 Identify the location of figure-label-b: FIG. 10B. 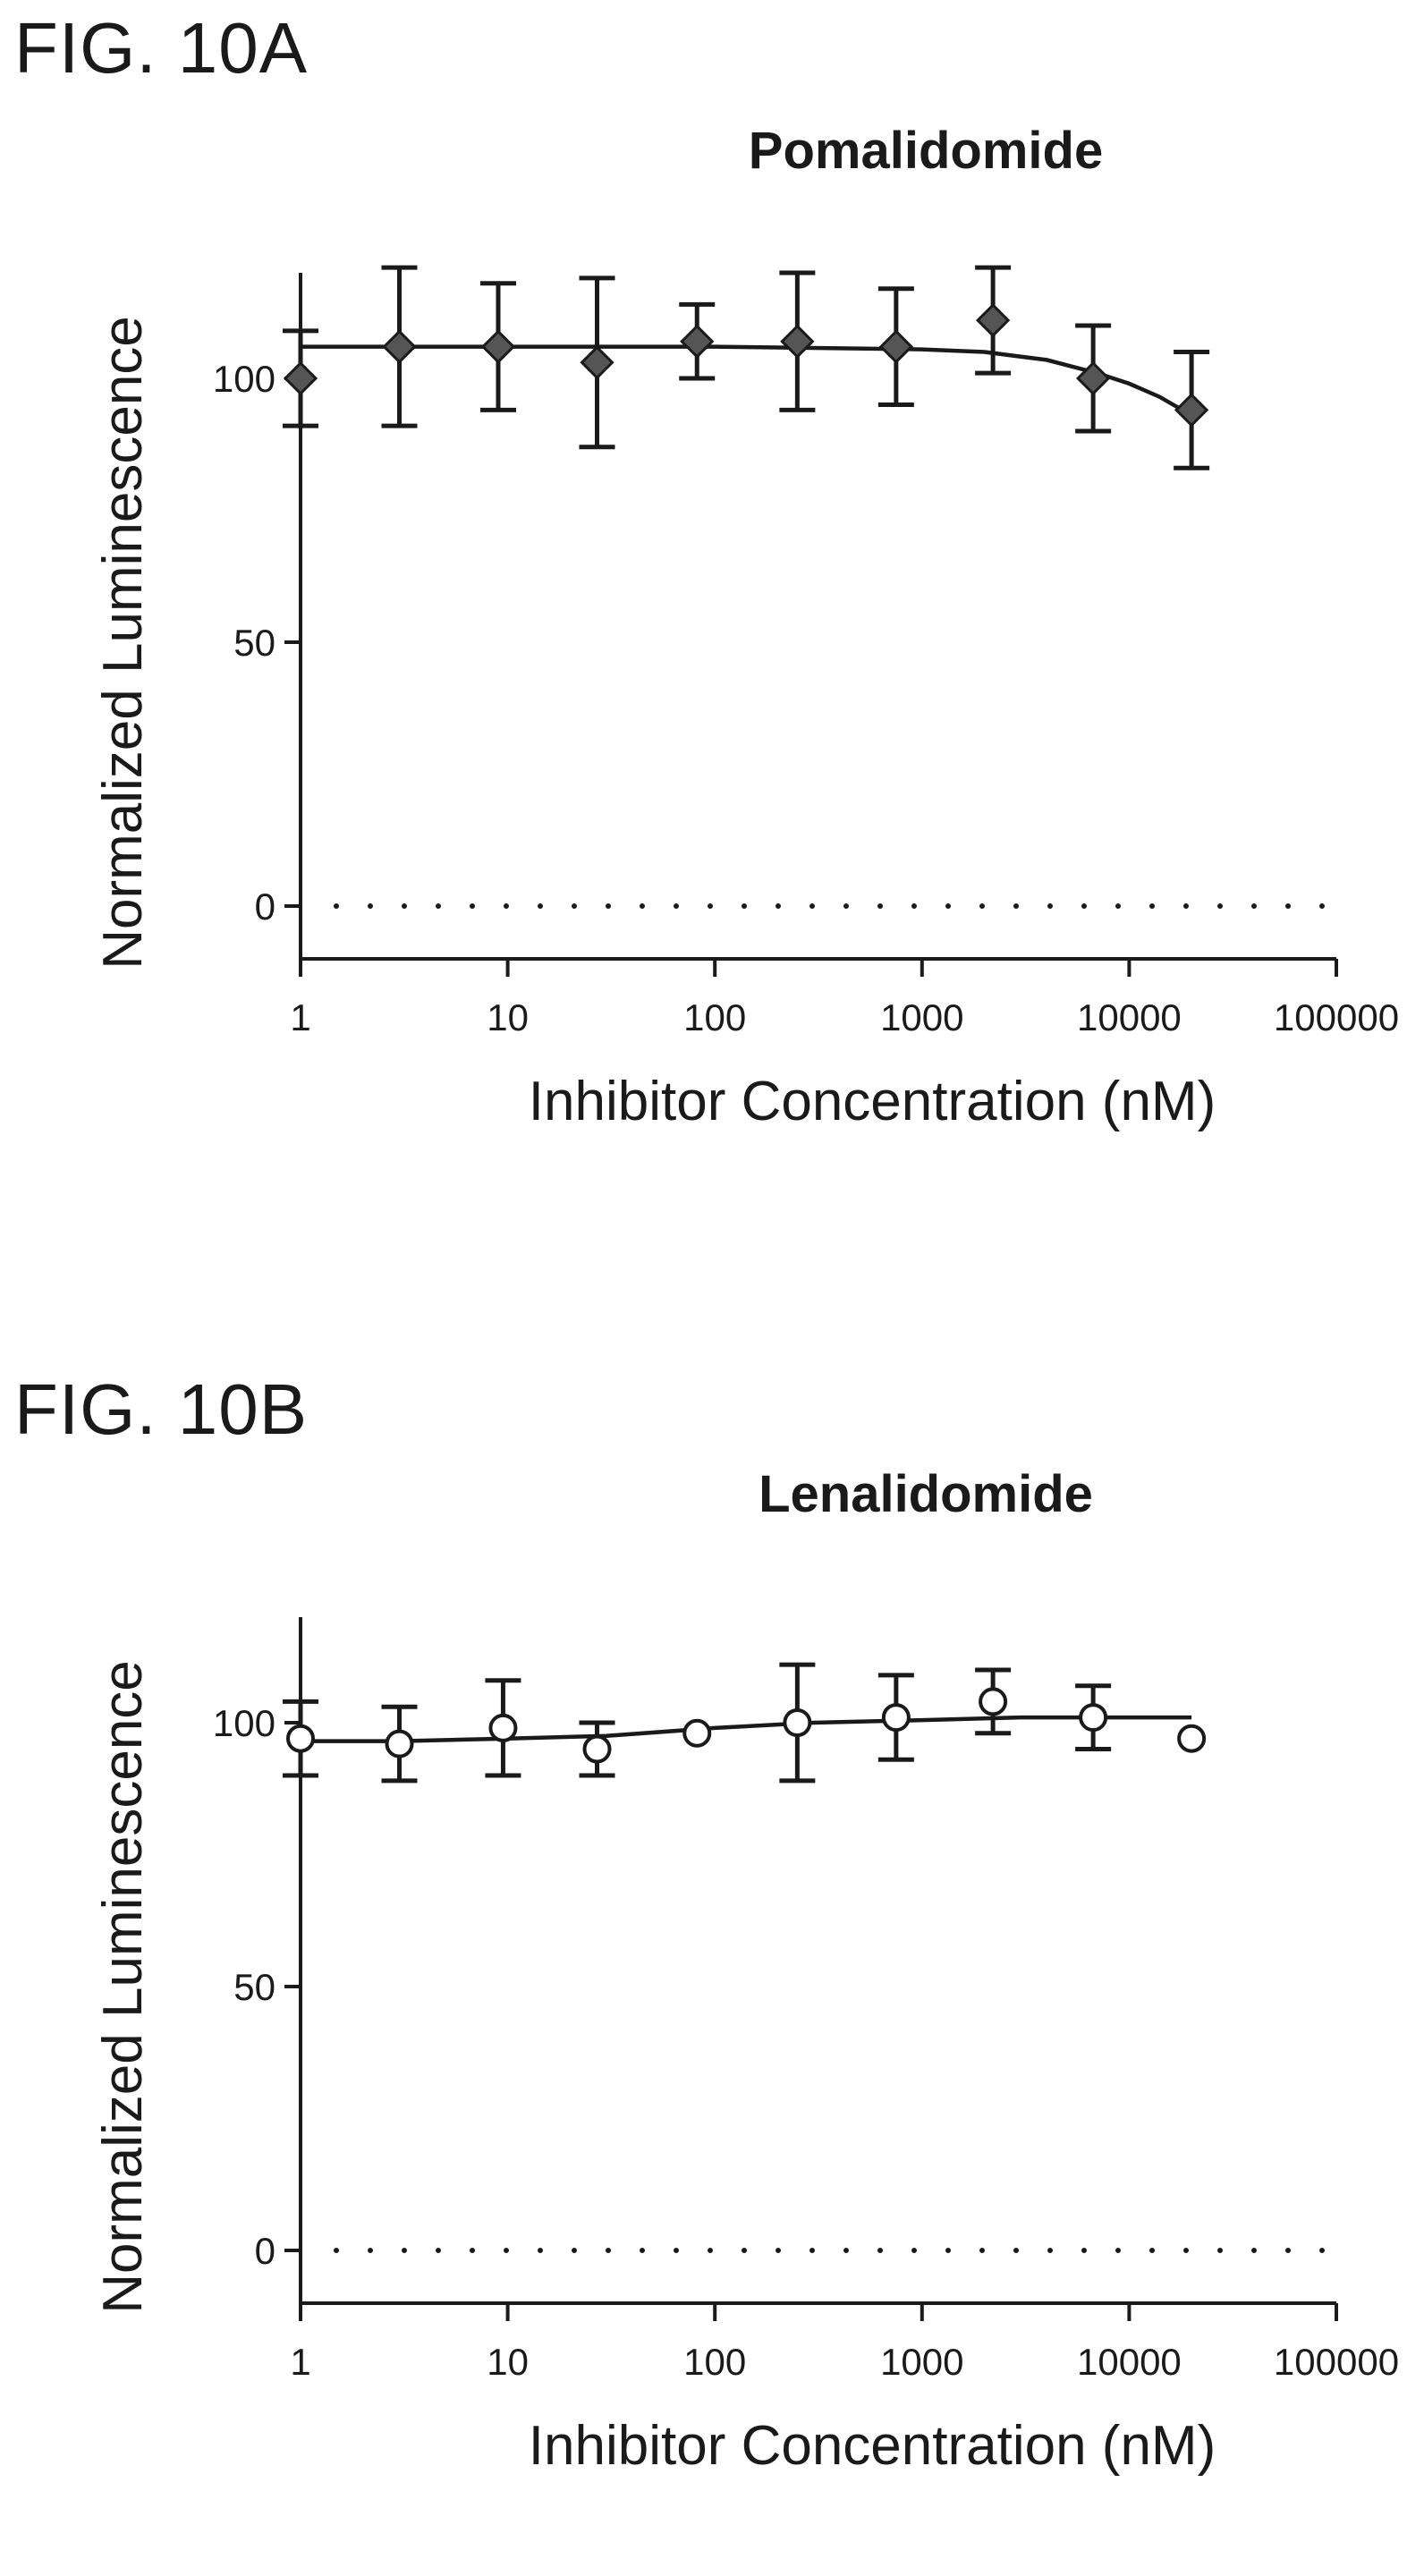
(161, 1409).